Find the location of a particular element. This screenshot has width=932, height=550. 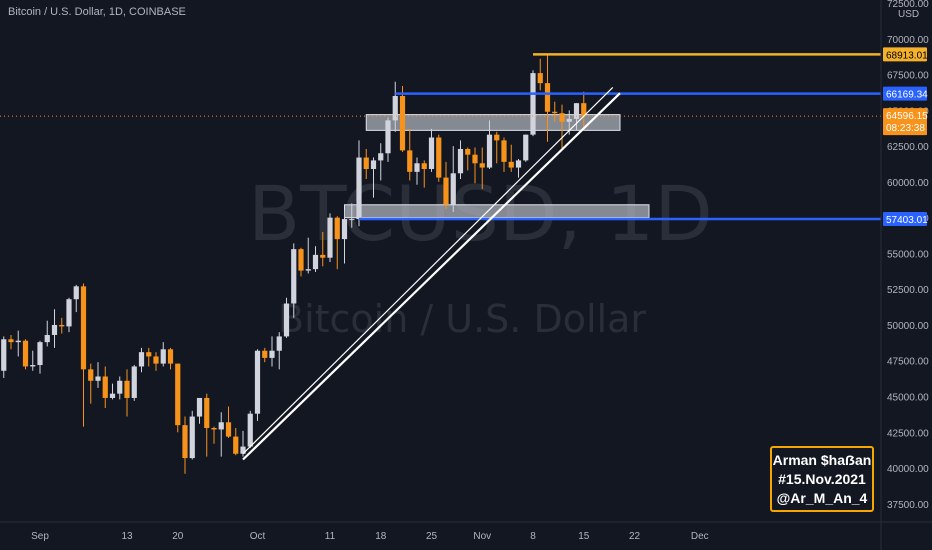

x-tick-label: 25 is located at coordinates (432, 536).